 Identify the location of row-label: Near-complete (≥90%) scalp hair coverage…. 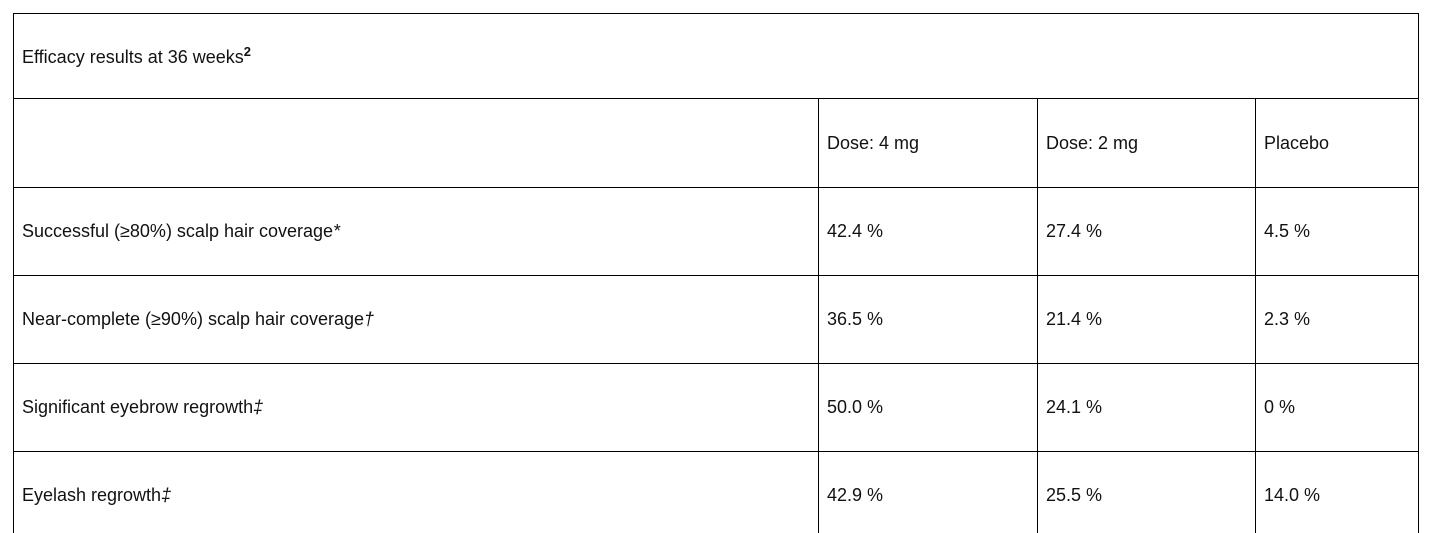
(416, 319).